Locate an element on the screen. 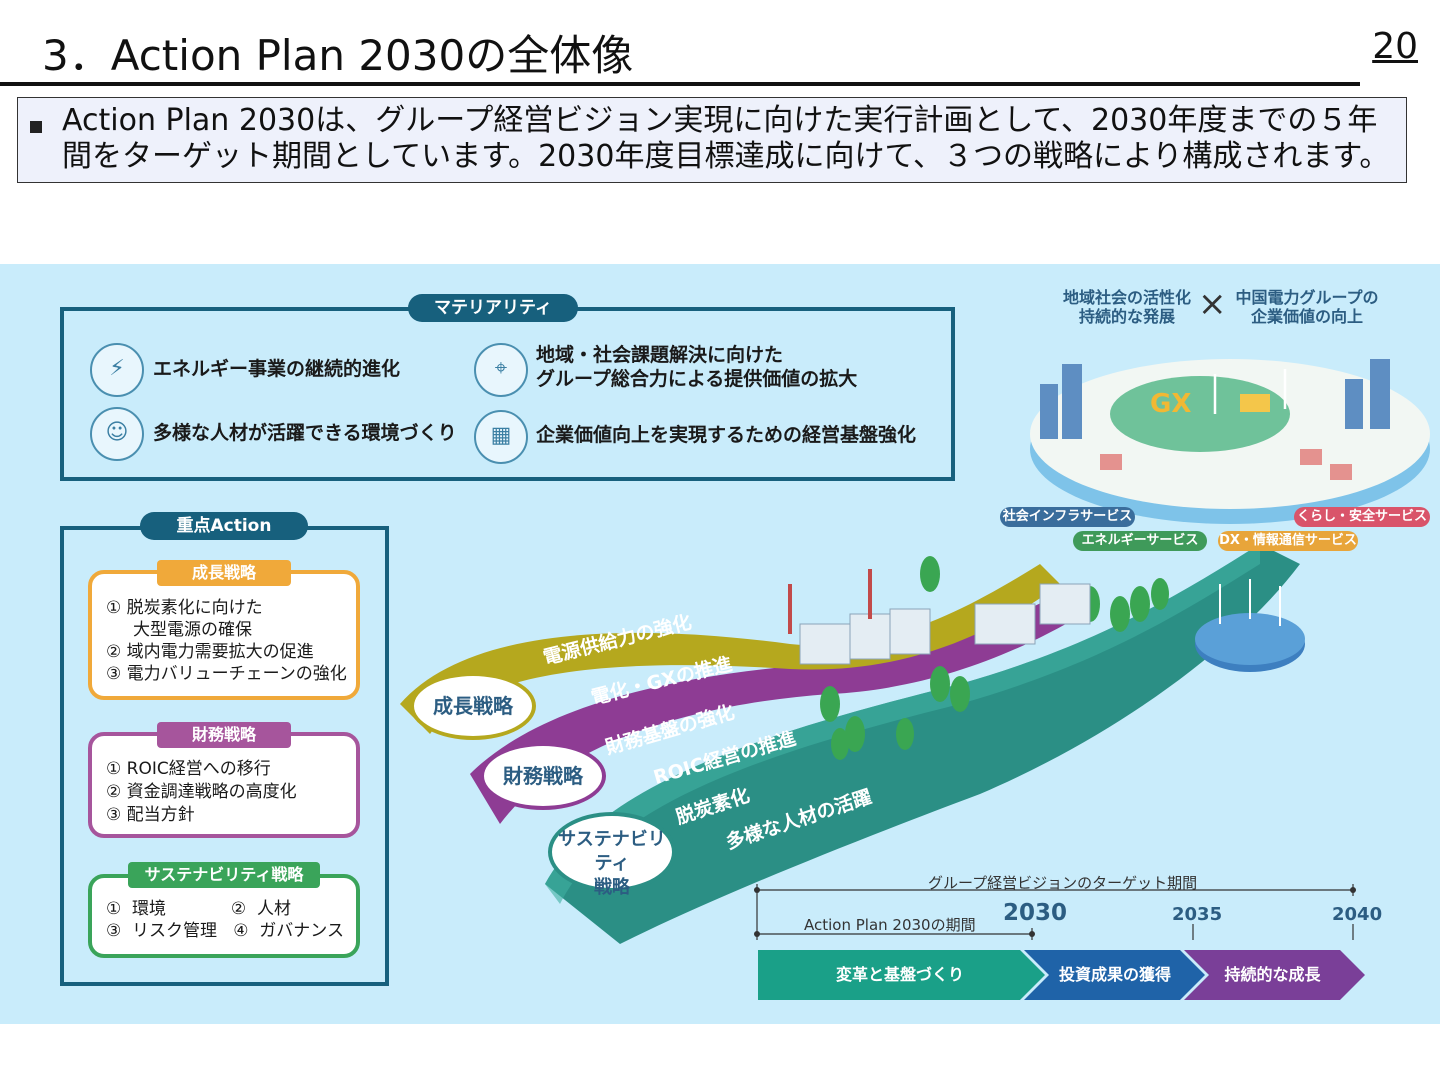 This screenshot has width=1440, height=1080. year-2030: 2030 is located at coordinates (1035, 913).